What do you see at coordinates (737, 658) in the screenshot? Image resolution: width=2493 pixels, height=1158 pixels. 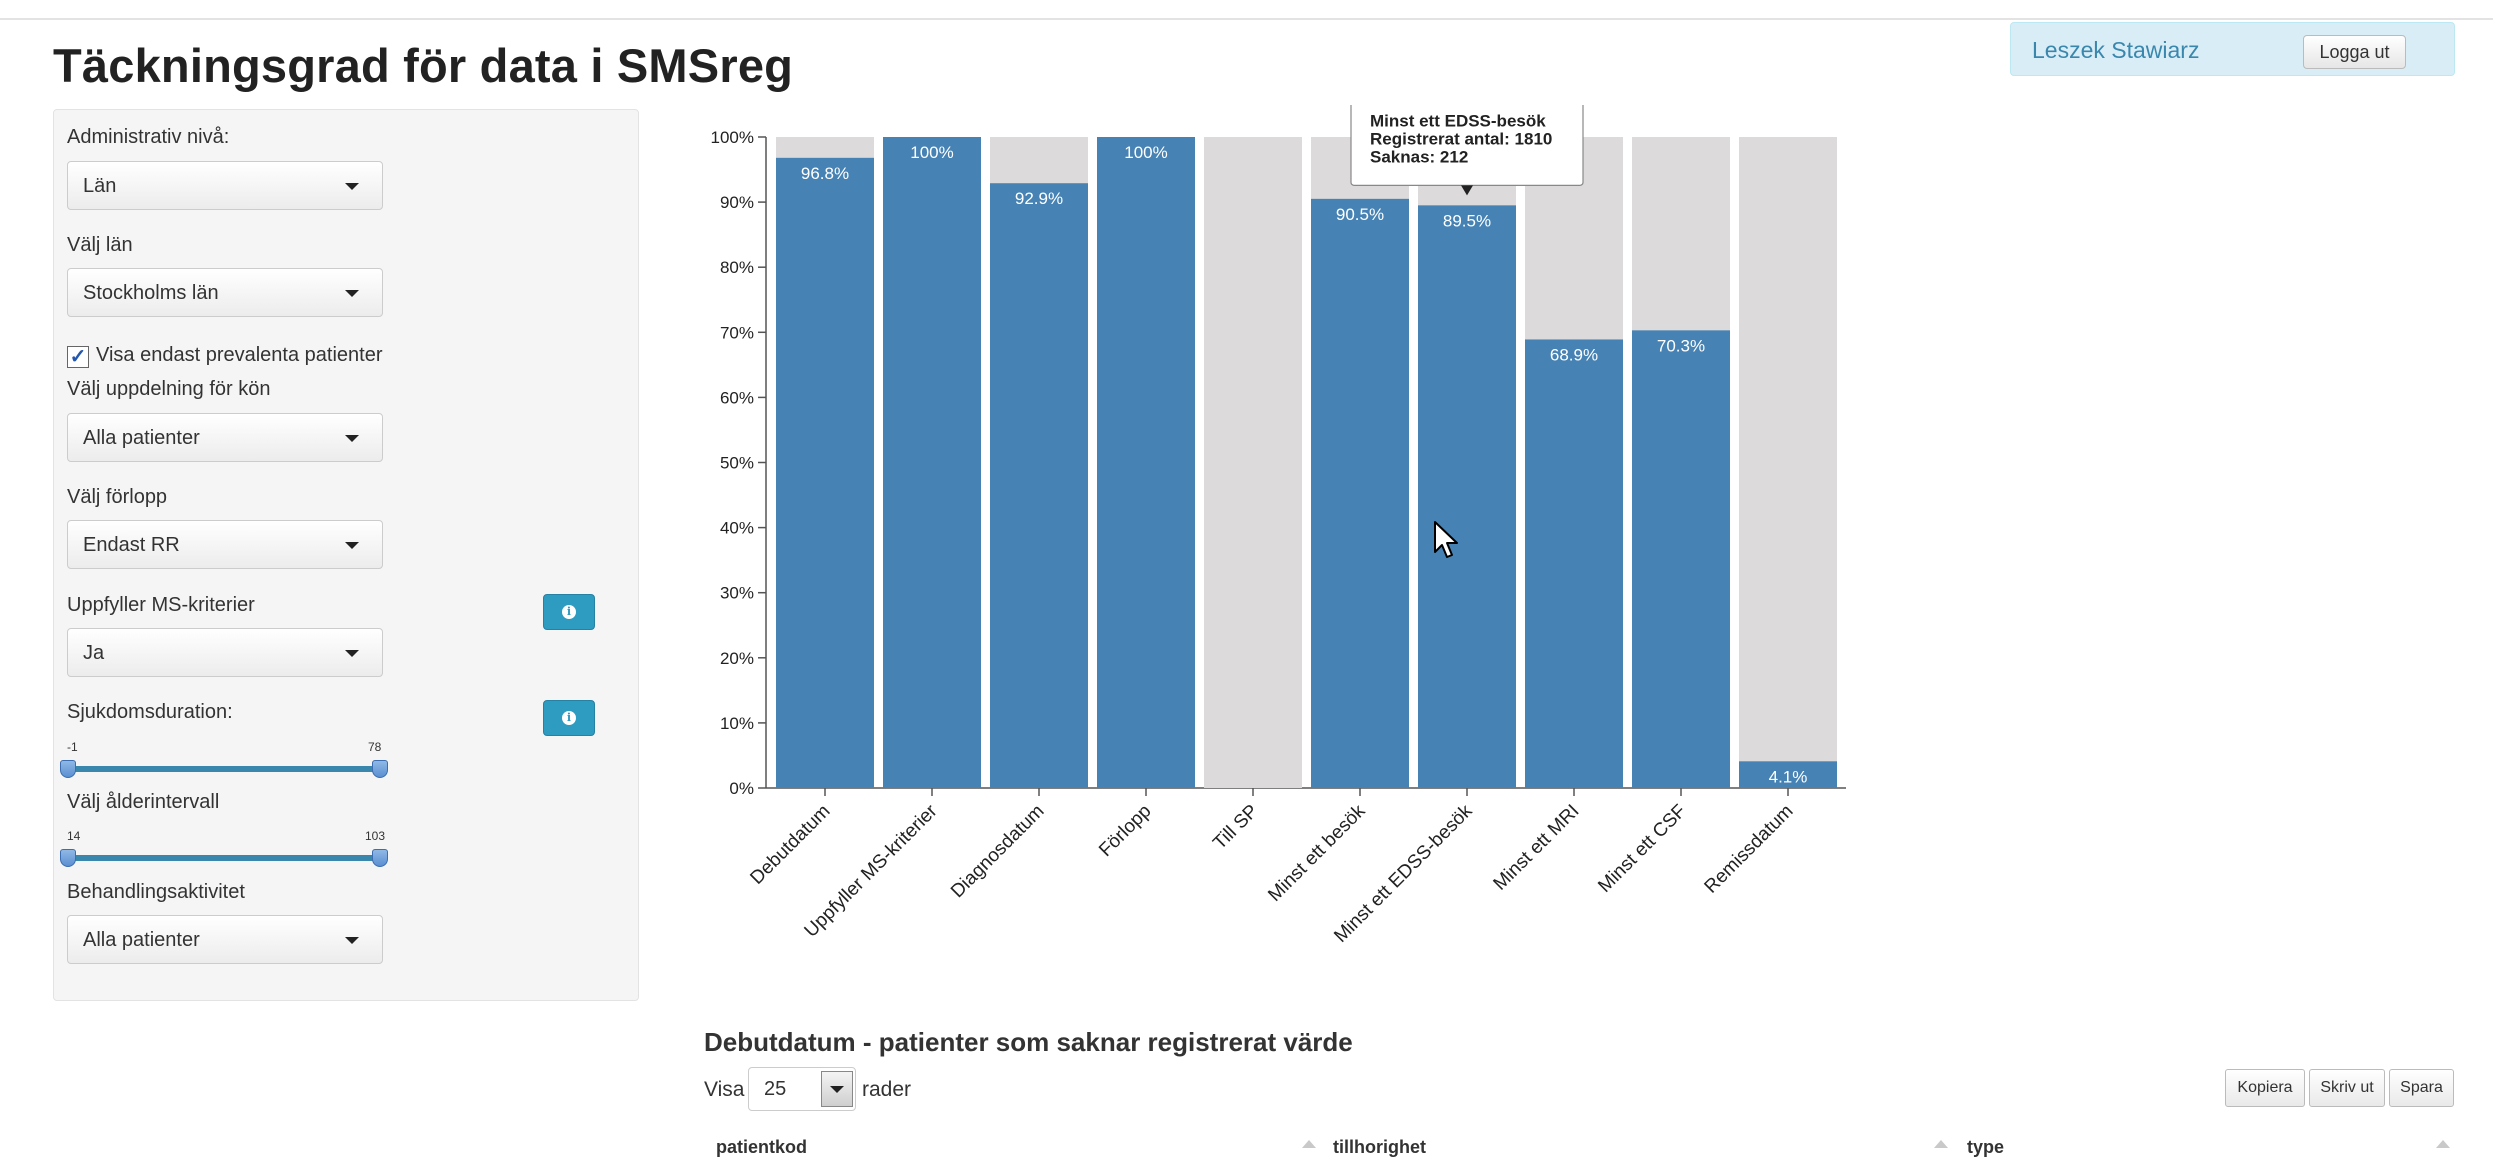 I see `y-tick-label: 20%` at bounding box center [737, 658].